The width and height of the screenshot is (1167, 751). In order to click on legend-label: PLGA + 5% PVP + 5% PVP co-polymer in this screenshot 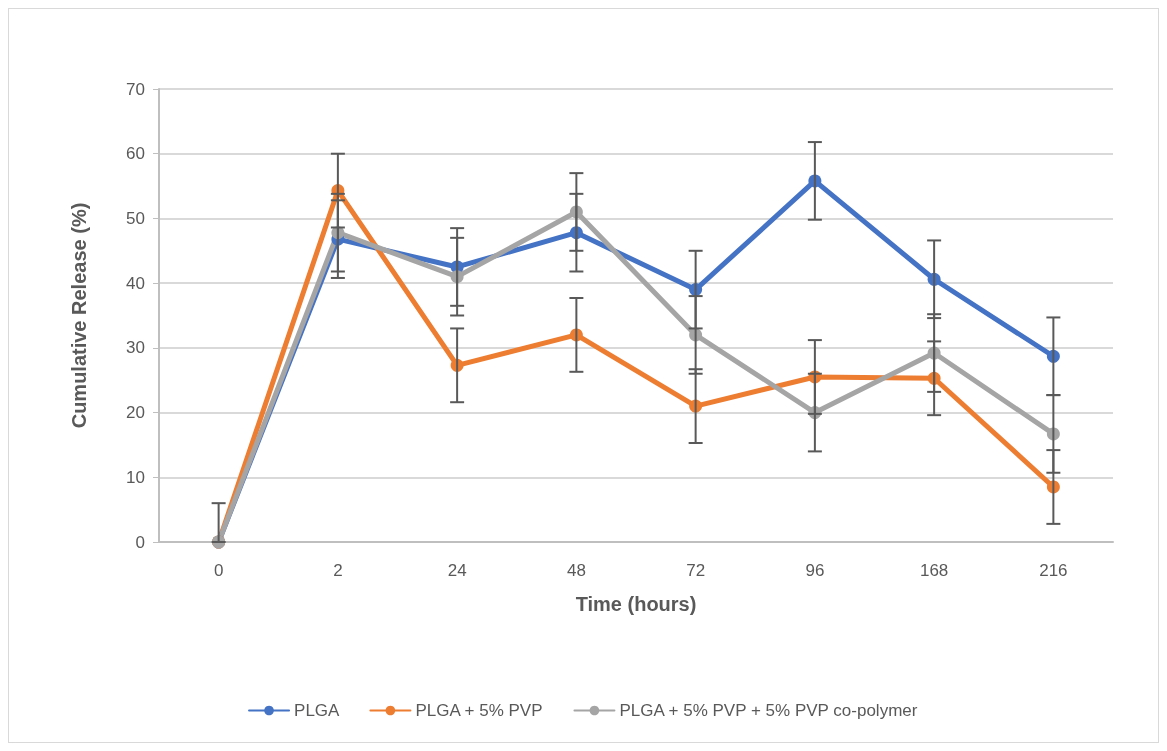, I will do `click(768, 710)`.